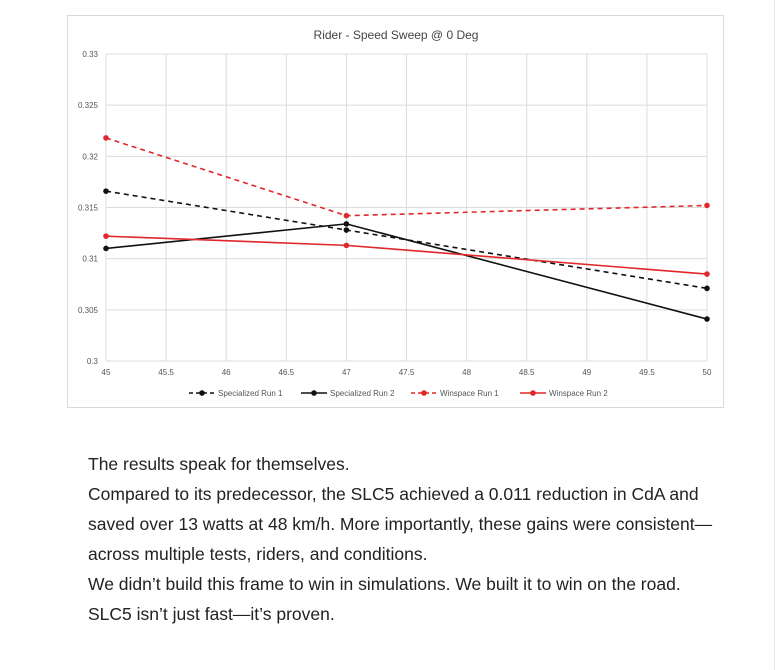  What do you see at coordinates (647, 372) in the screenshot?
I see `x-tick-label: 49.5` at bounding box center [647, 372].